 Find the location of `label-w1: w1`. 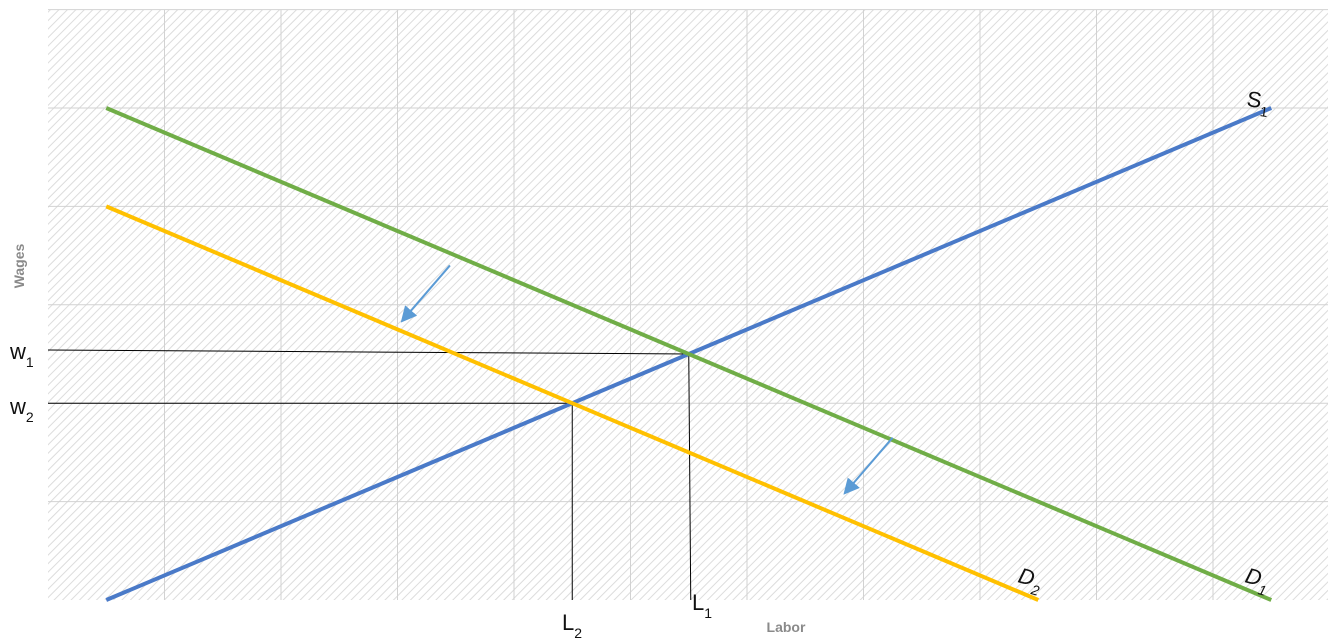

label-w1: w1 is located at coordinates (21, 354).